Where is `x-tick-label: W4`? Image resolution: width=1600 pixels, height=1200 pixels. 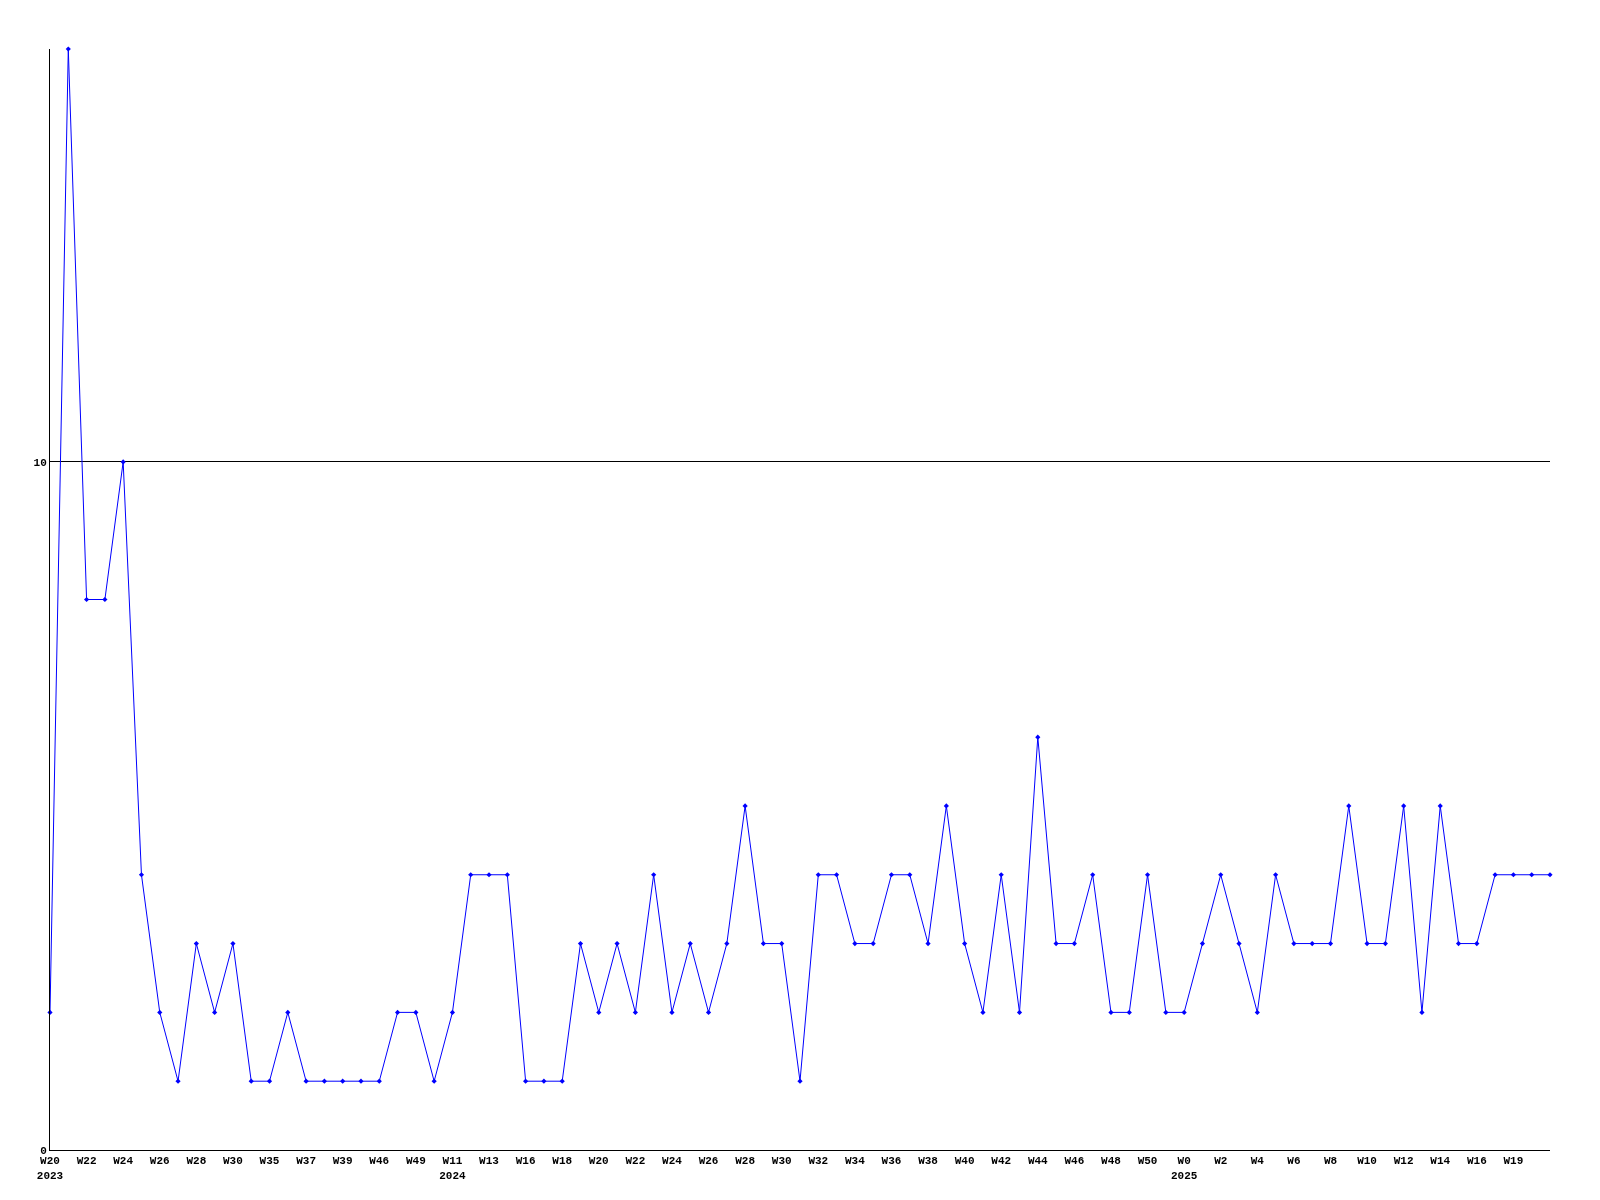 x-tick-label: W4 is located at coordinates (1257, 1161).